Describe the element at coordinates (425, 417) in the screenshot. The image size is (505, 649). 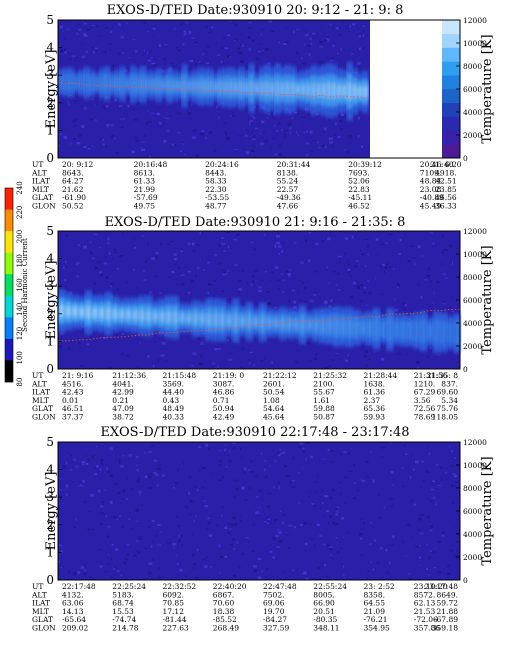
I see `ephemeris-value: 78.69` at that location.